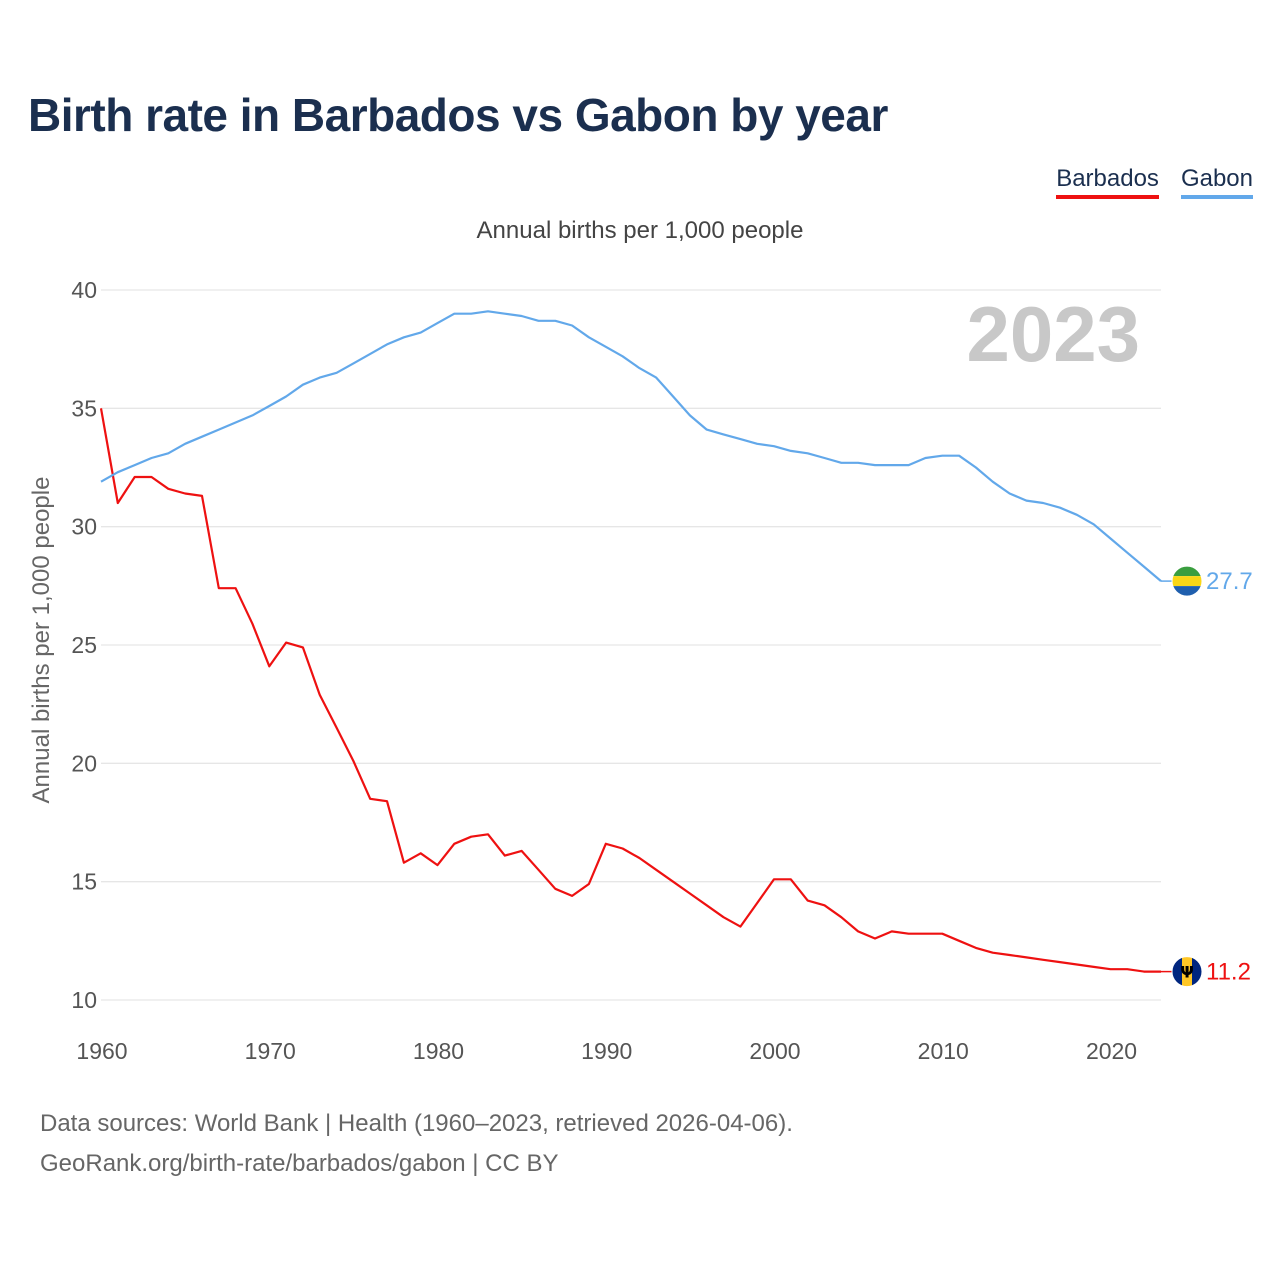 The image size is (1280, 1280). What do you see at coordinates (1107, 182) in the screenshot?
I see `legend-item-barbados: Barbados` at bounding box center [1107, 182].